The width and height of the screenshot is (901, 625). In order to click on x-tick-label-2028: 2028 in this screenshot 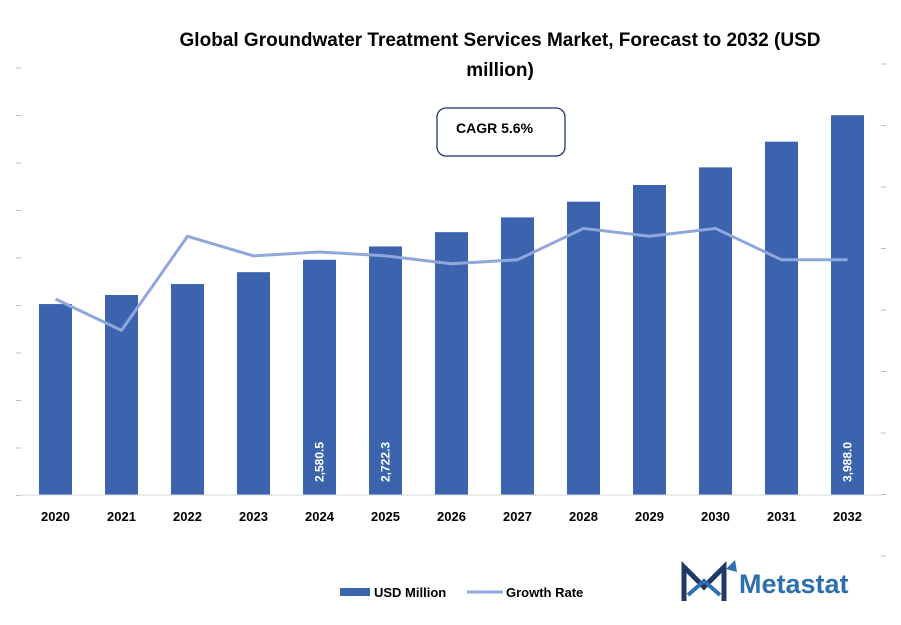, I will do `click(583, 516)`.